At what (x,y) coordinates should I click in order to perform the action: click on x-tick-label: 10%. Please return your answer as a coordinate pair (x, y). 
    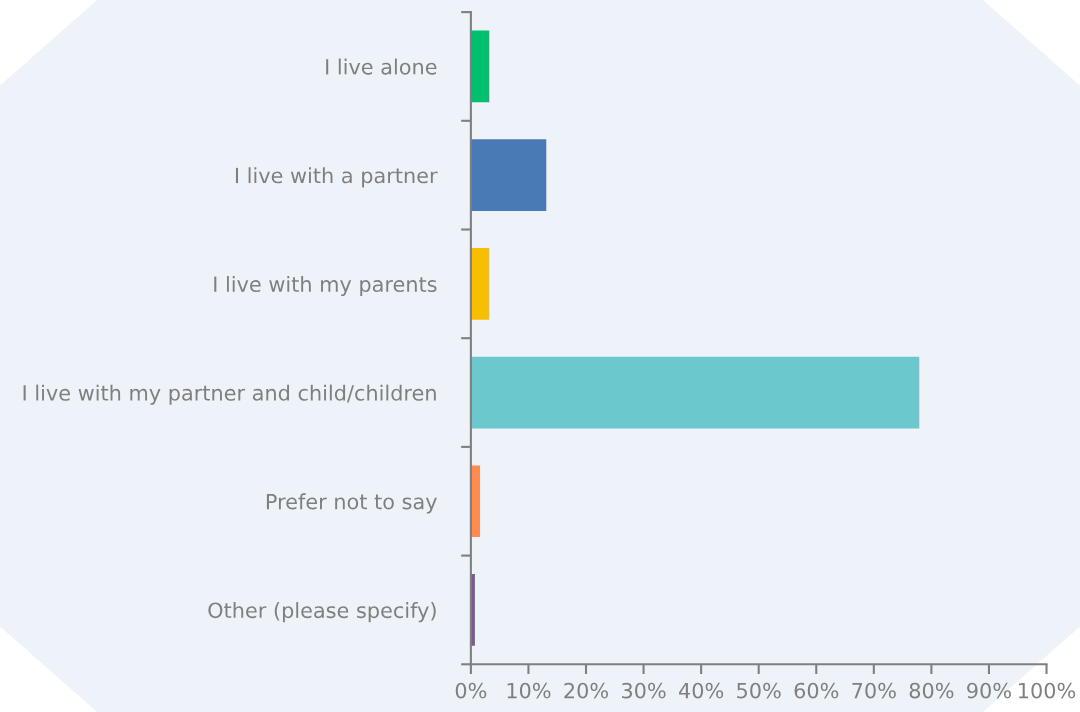
    Looking at the image, I should click on (529, 690).